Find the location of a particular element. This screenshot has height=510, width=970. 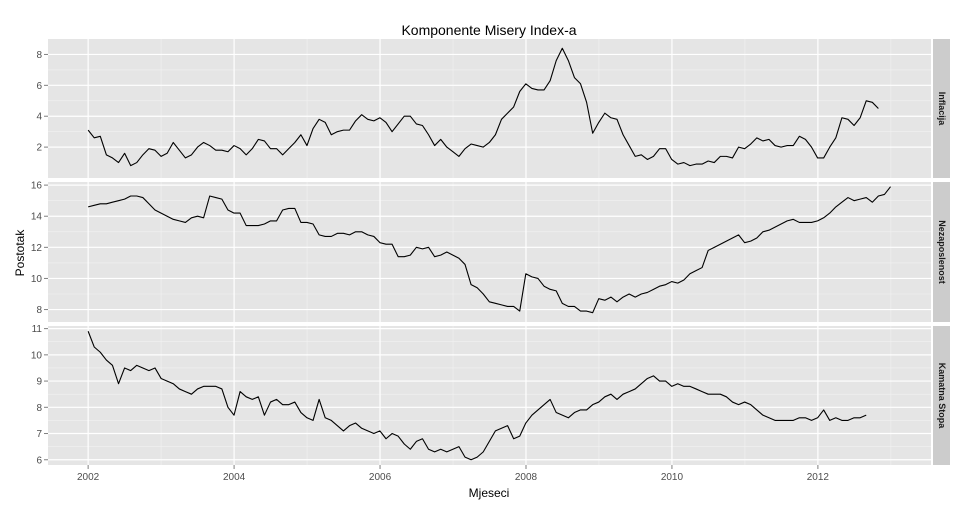

y-tick-label: 11 is located at coordinates (37, 329).